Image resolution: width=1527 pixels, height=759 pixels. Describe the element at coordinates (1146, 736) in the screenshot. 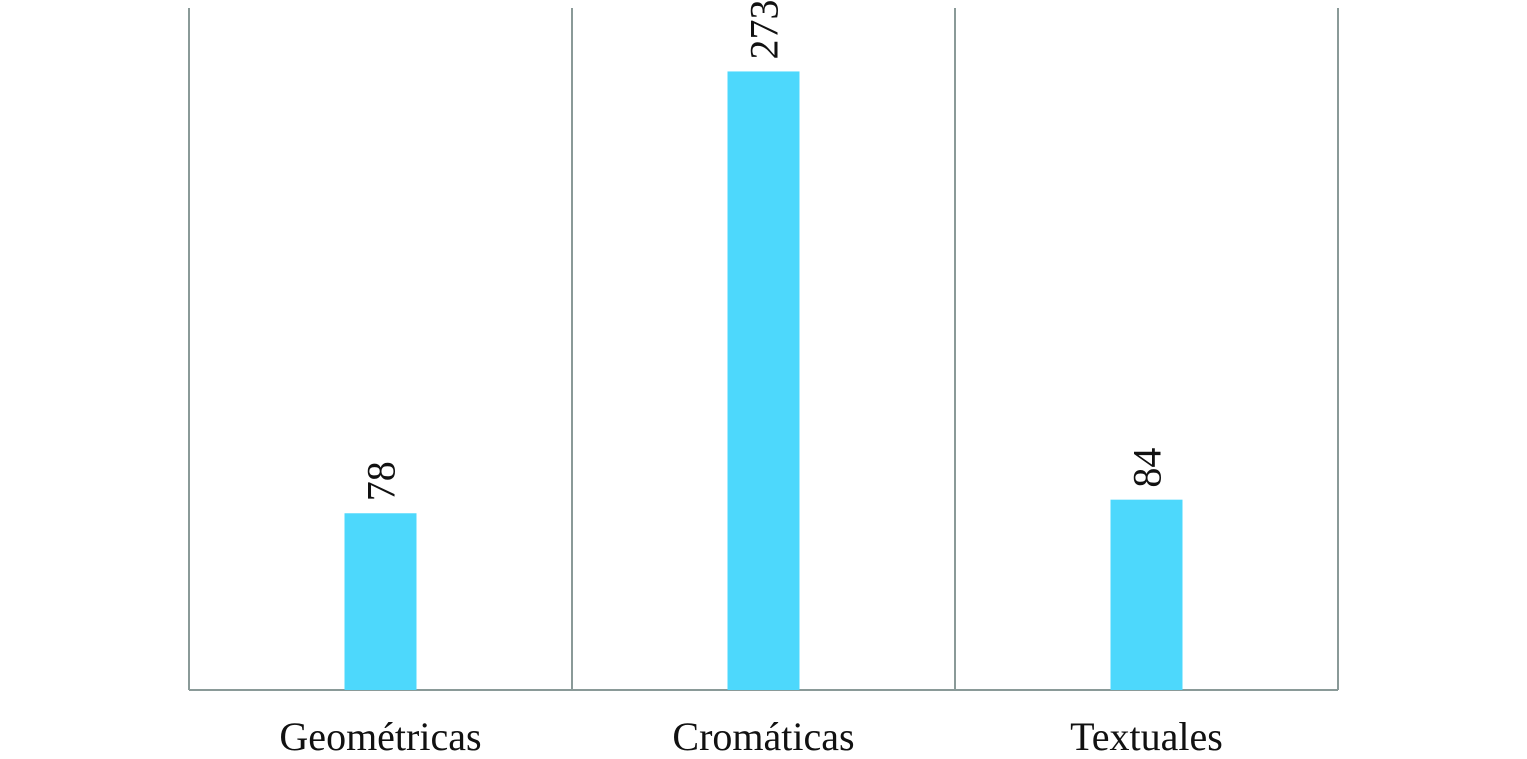

I see `x-tick-label: Textuales` at that location.